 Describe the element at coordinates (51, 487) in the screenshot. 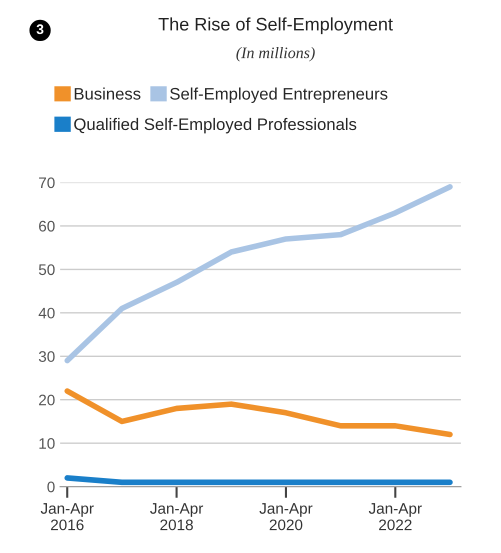

I see `y-tick-label: 0` at that location.